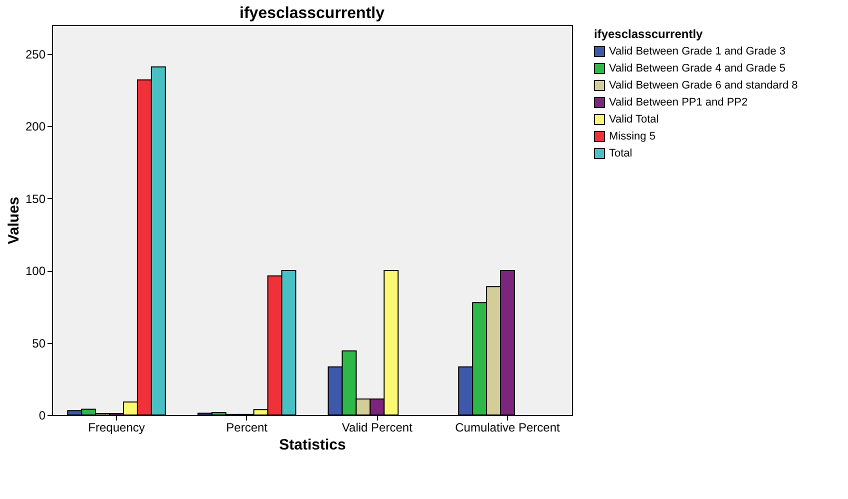 The image size is (848, 499). What do you see at coordinates (678, 102) in the screenshot?
I see `legend-label: Valid Between PP1 and PP2` at bounding box center [678, 102].